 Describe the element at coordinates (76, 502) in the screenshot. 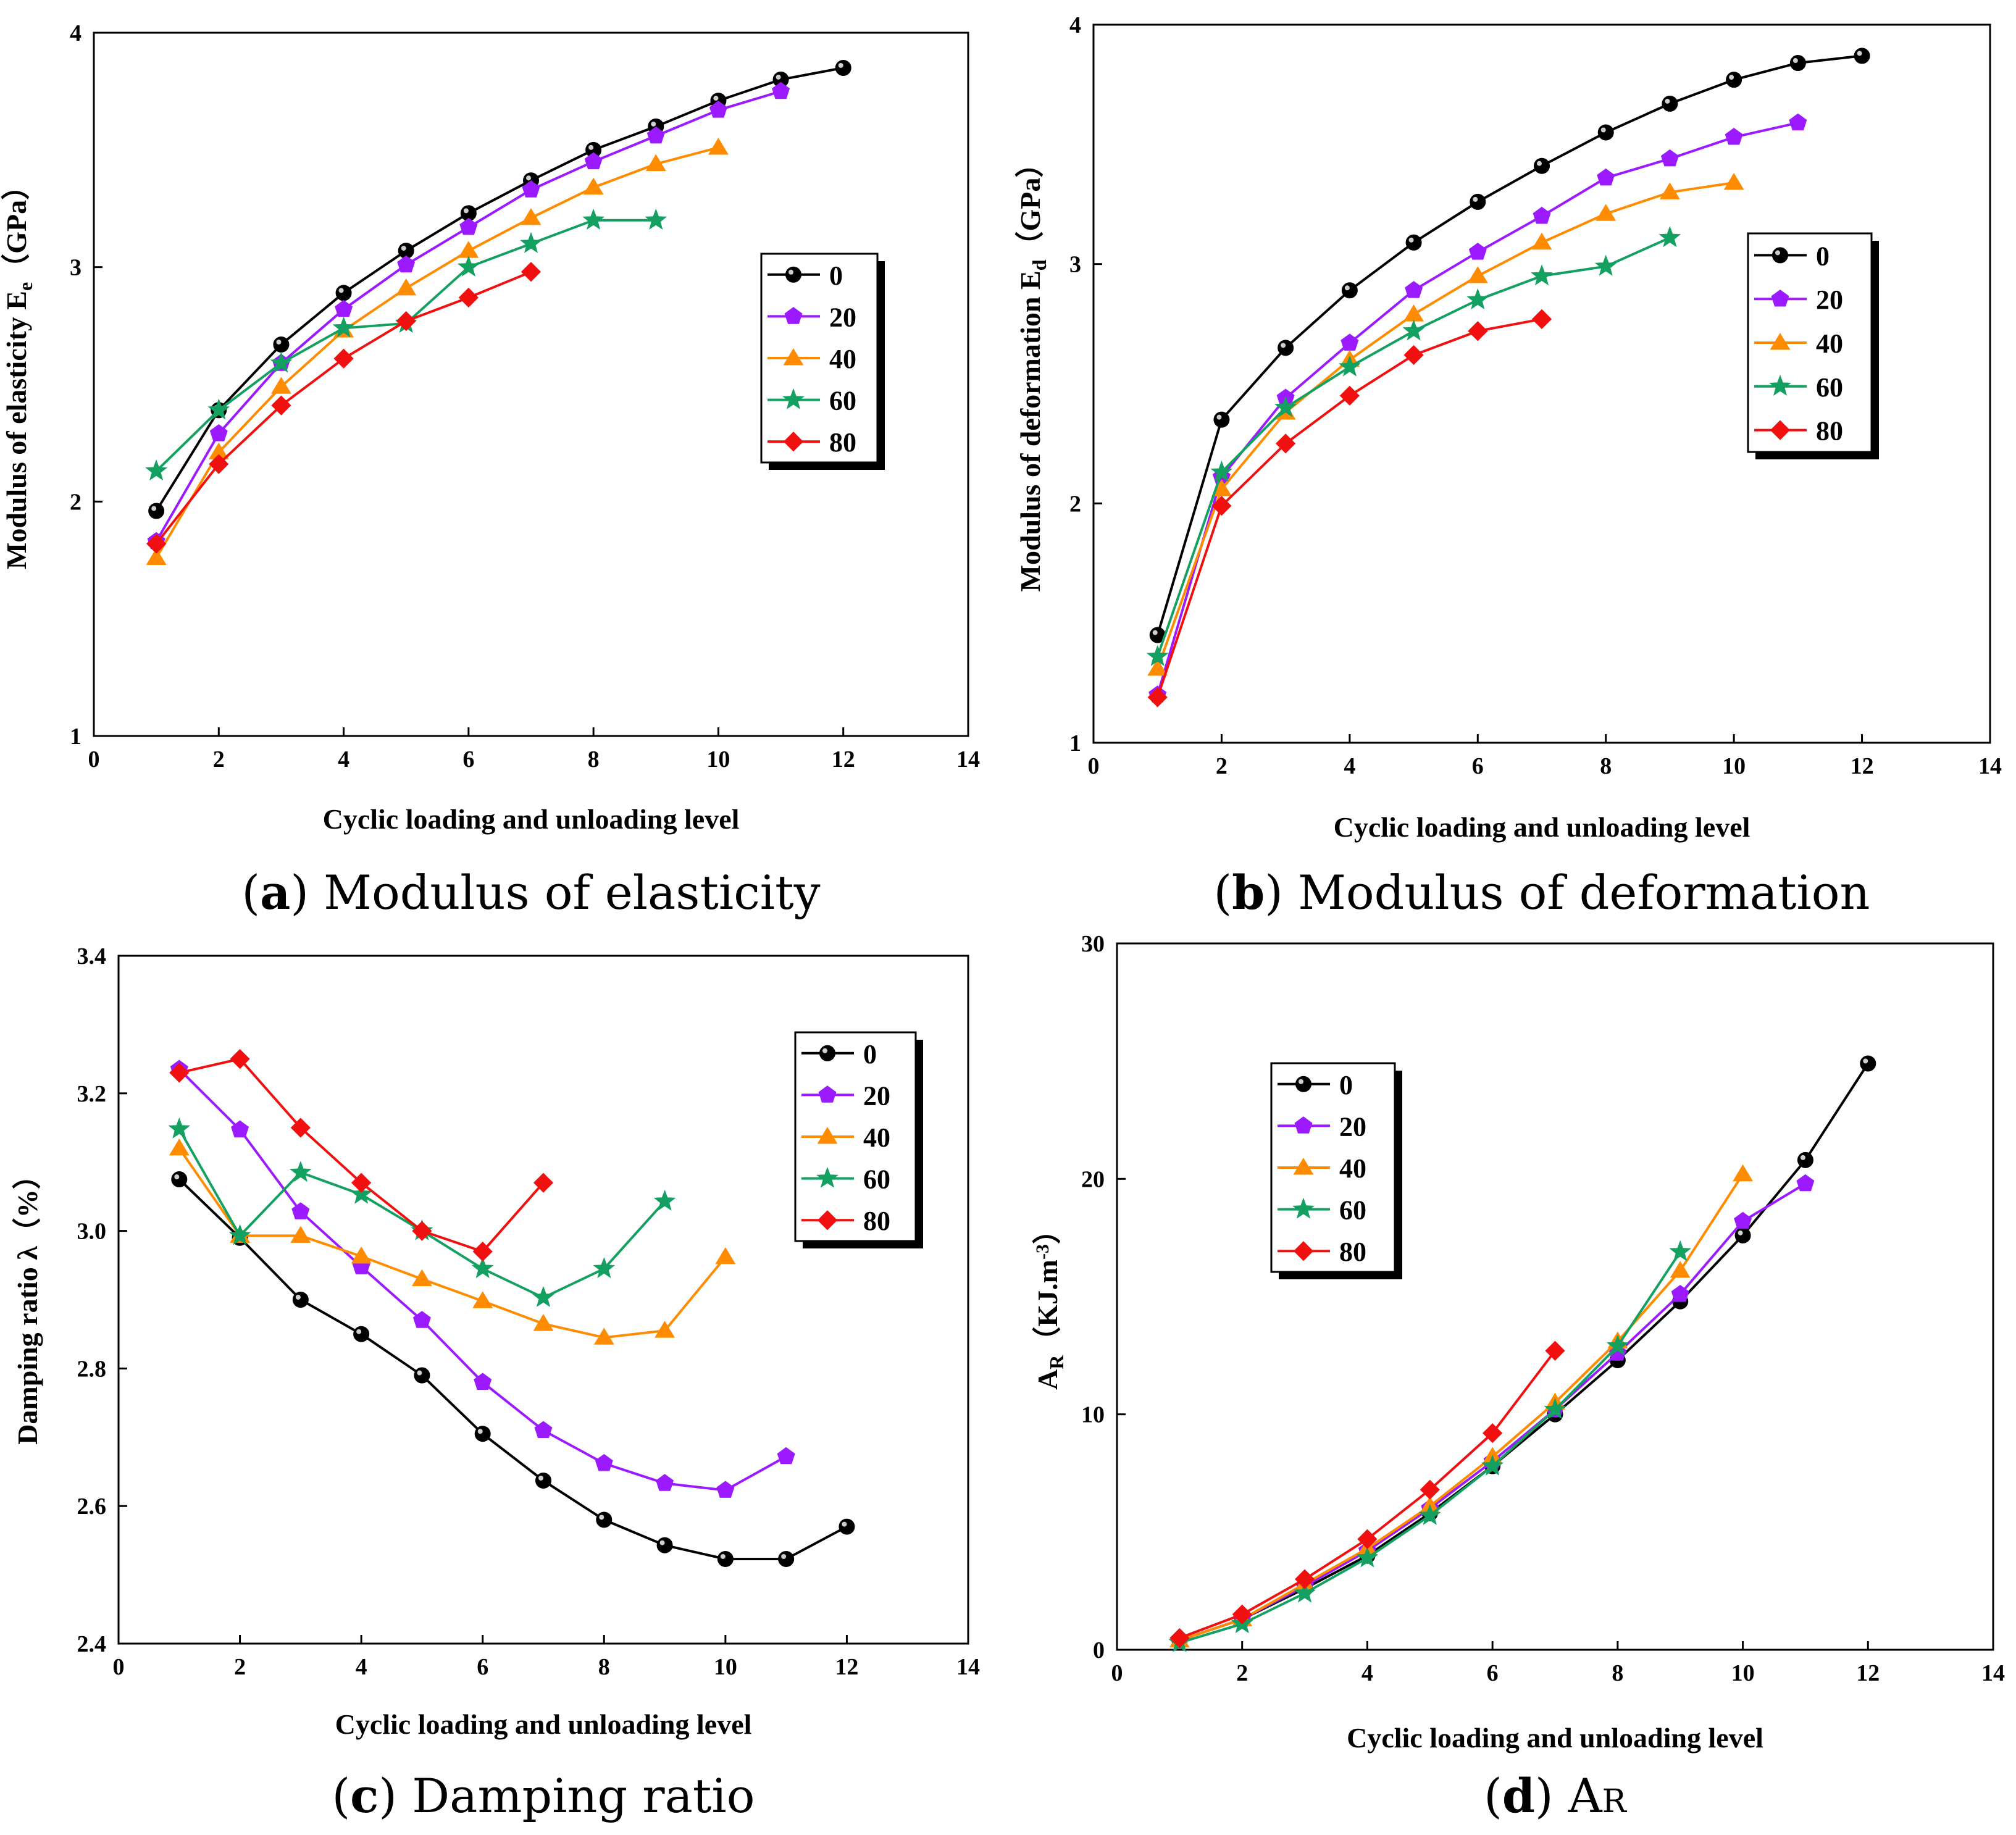

I see `y-tick-label: 2` at that location.